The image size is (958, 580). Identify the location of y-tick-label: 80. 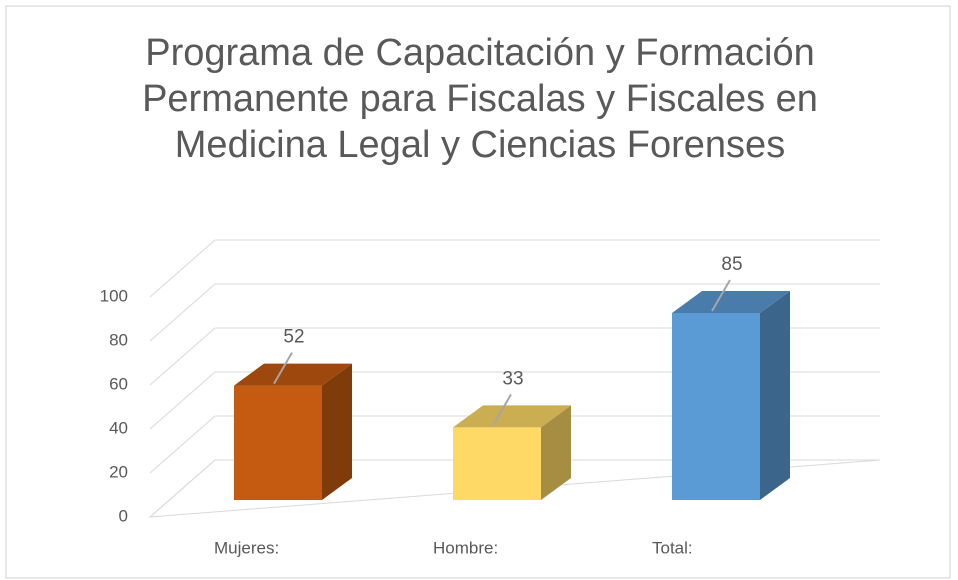
(118, 339).